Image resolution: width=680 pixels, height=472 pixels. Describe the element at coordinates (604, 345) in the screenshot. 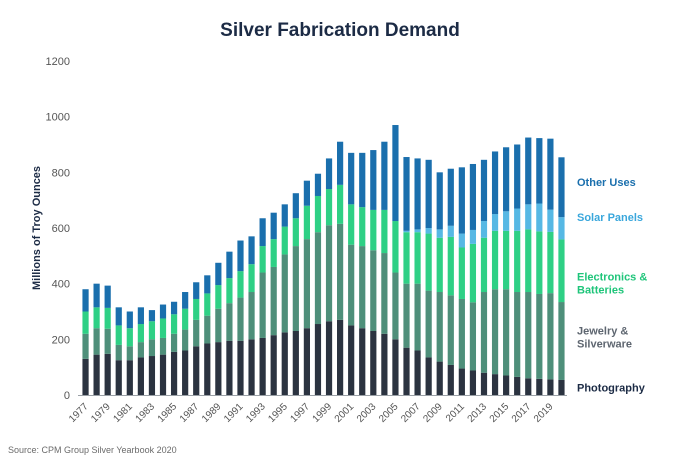

I see `legend-label: Silverware` at that location.